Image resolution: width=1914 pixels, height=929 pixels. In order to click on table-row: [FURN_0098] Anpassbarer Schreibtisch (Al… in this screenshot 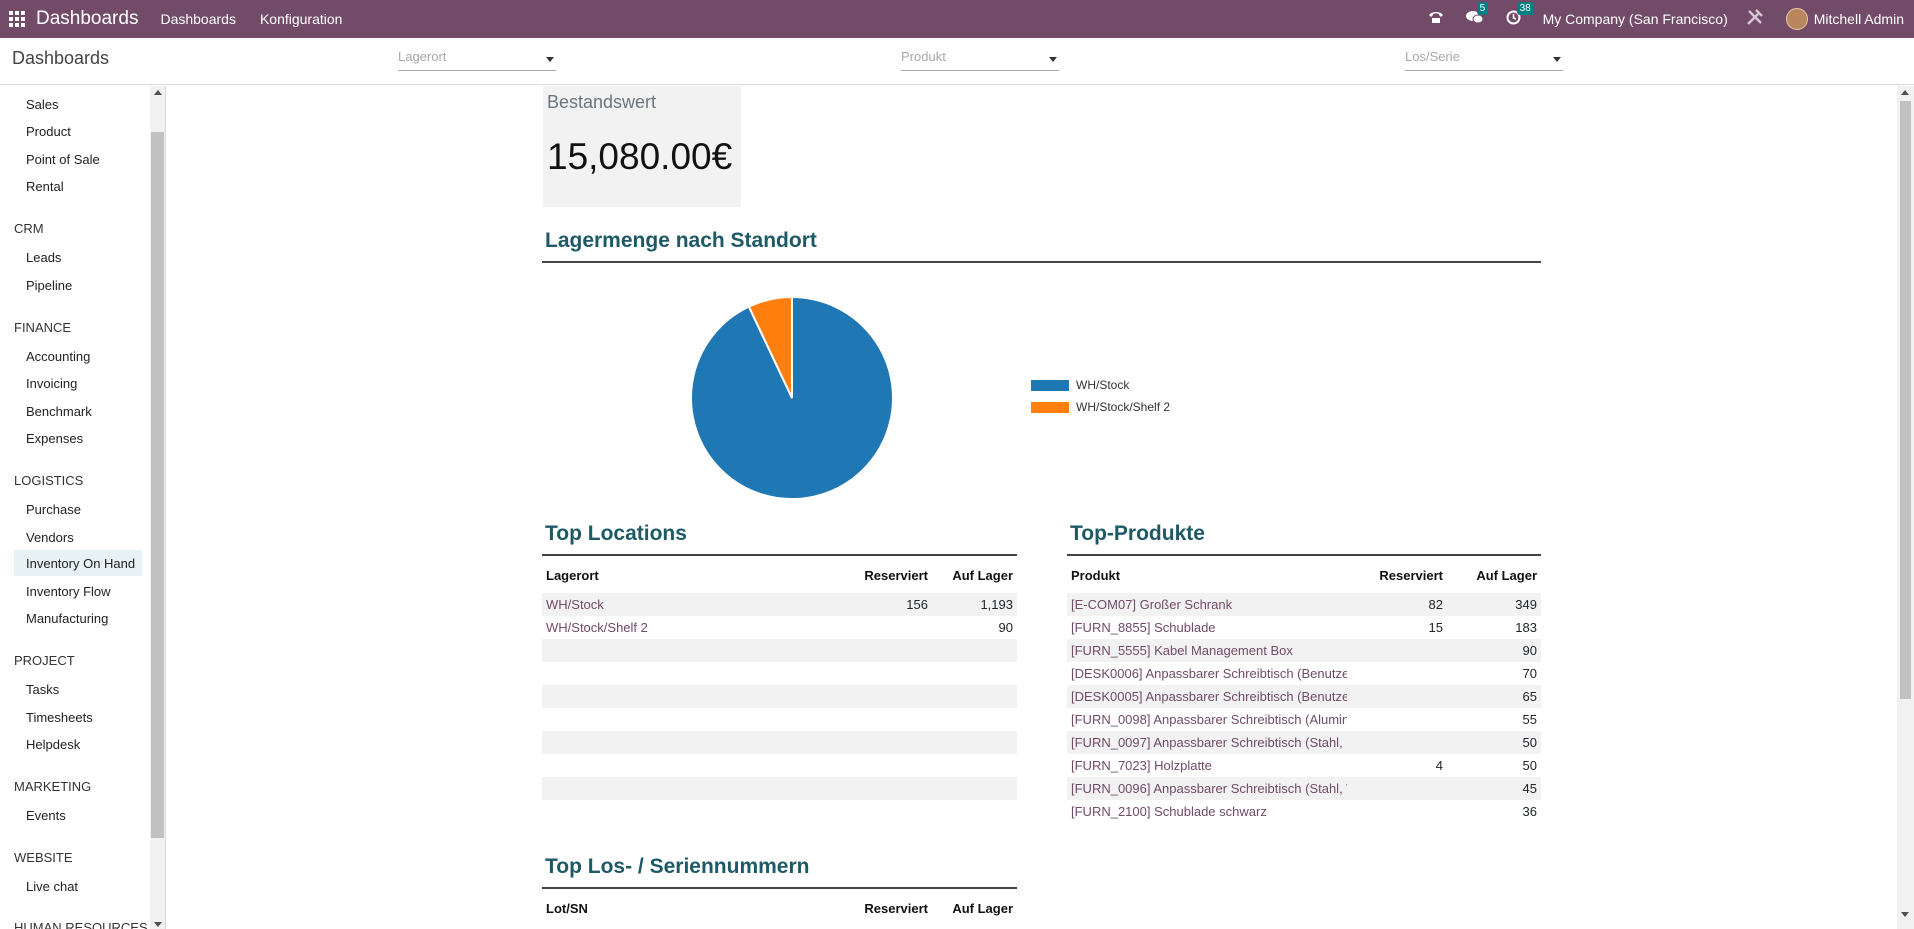, I will do `click(1304, 719)`.